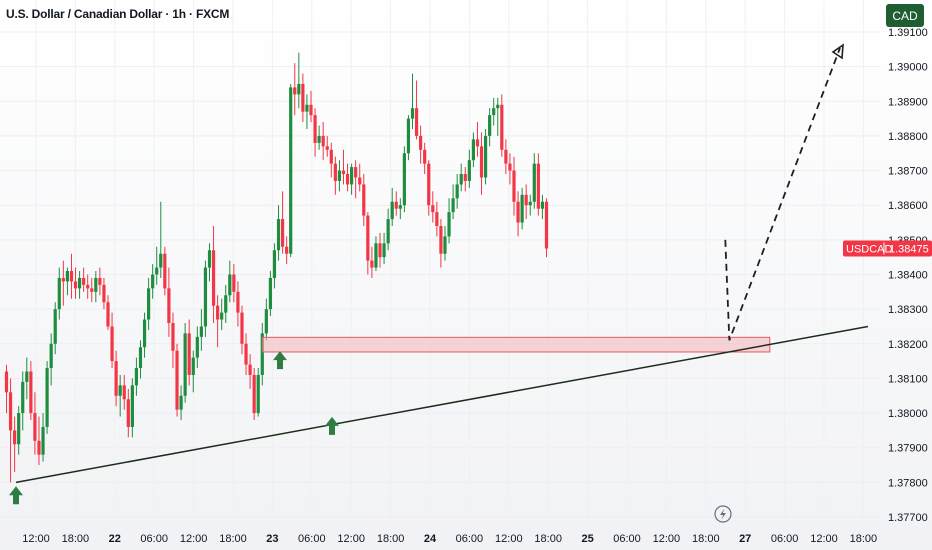  What do you see at coordinates (908, 414) in the screenshot?
I see `price-tick-label: 1.38000` at bounding box center [908, 414].